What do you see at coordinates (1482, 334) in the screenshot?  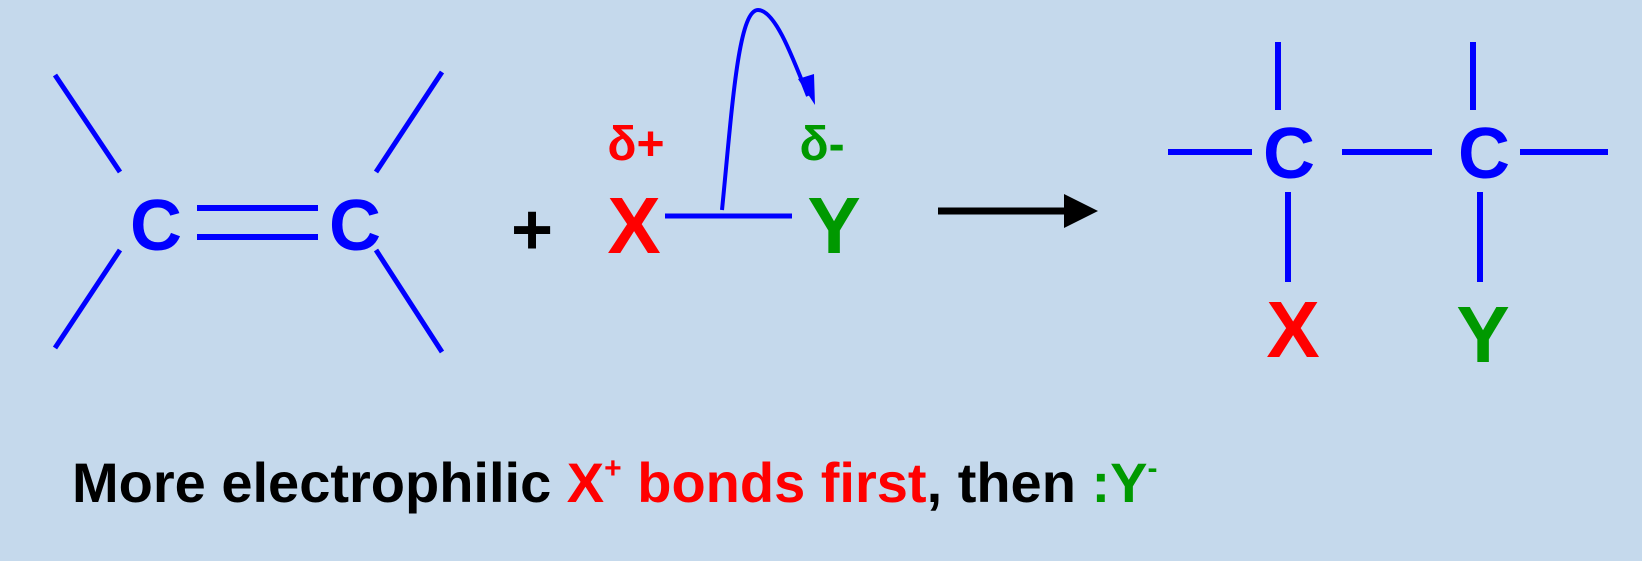 I see `product-y-atom: Y` at bounding box center [1482, 334].